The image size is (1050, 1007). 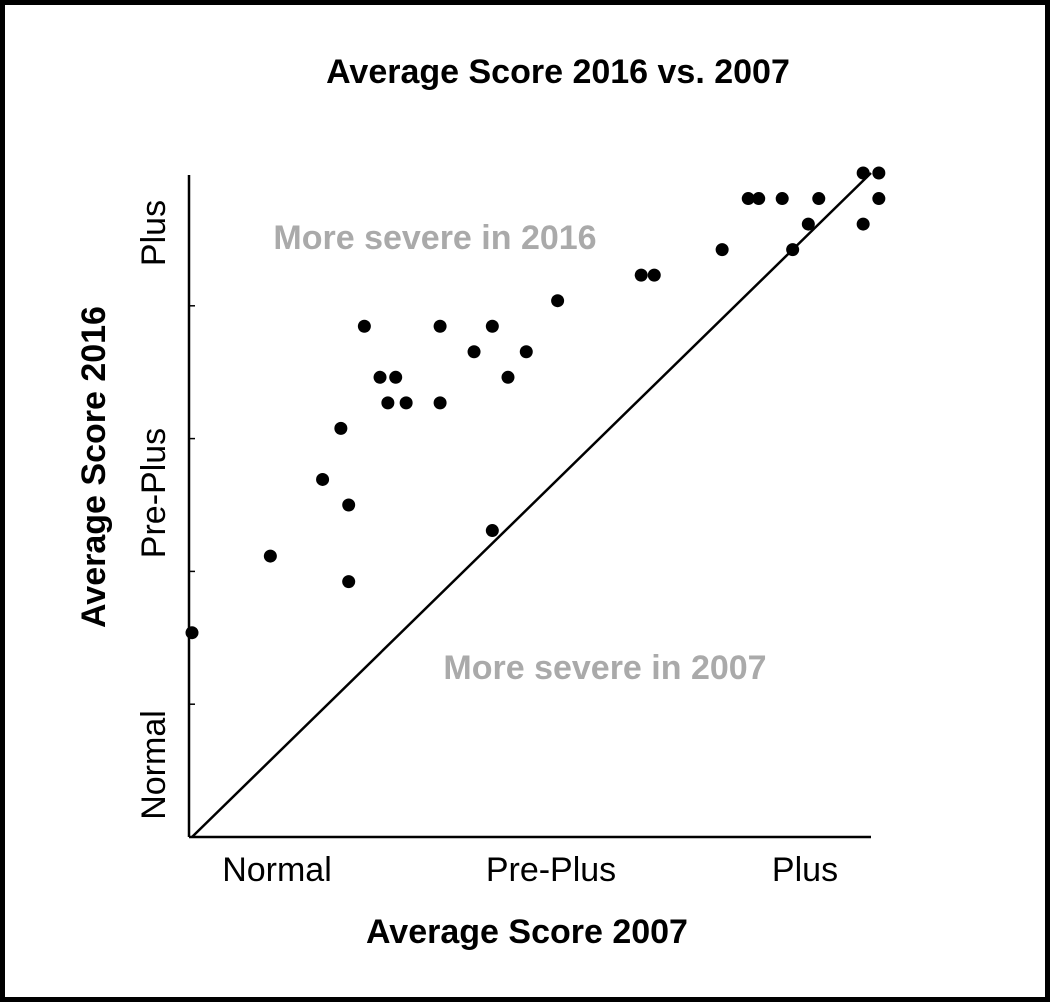 What do you see at coordinates (604, 668) in the screenshot?
I see `annotation-more-severe-2007: More severe in 2007` at bounding box center [604, 668].